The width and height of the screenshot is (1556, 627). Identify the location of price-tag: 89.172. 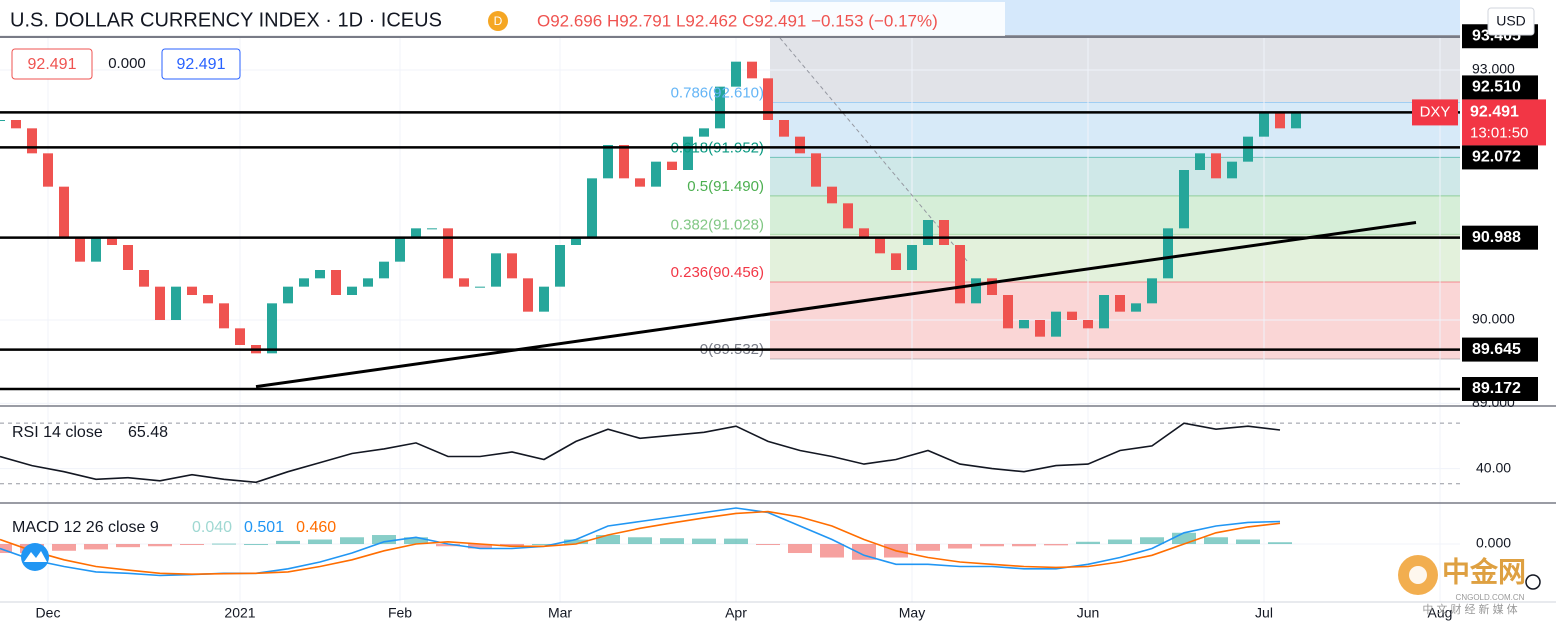
(1496, 388).